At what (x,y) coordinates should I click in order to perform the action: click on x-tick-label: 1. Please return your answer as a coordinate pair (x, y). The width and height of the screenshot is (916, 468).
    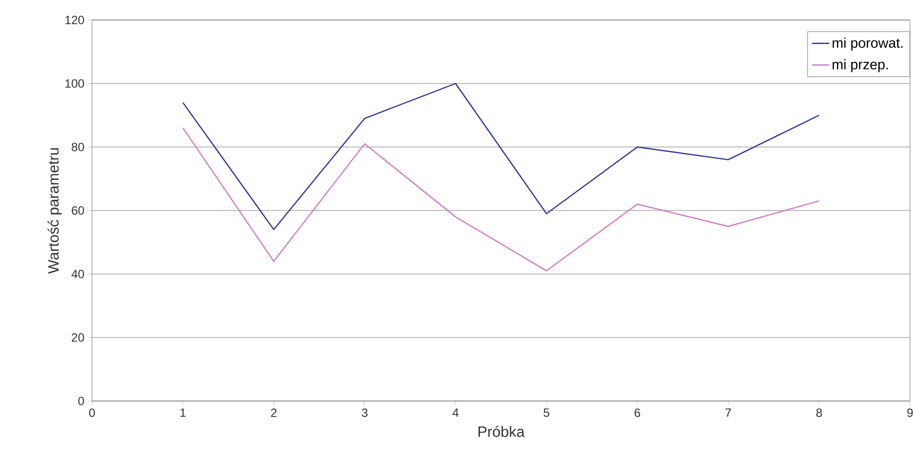
    Looking at the image, I should click on (183, 412).